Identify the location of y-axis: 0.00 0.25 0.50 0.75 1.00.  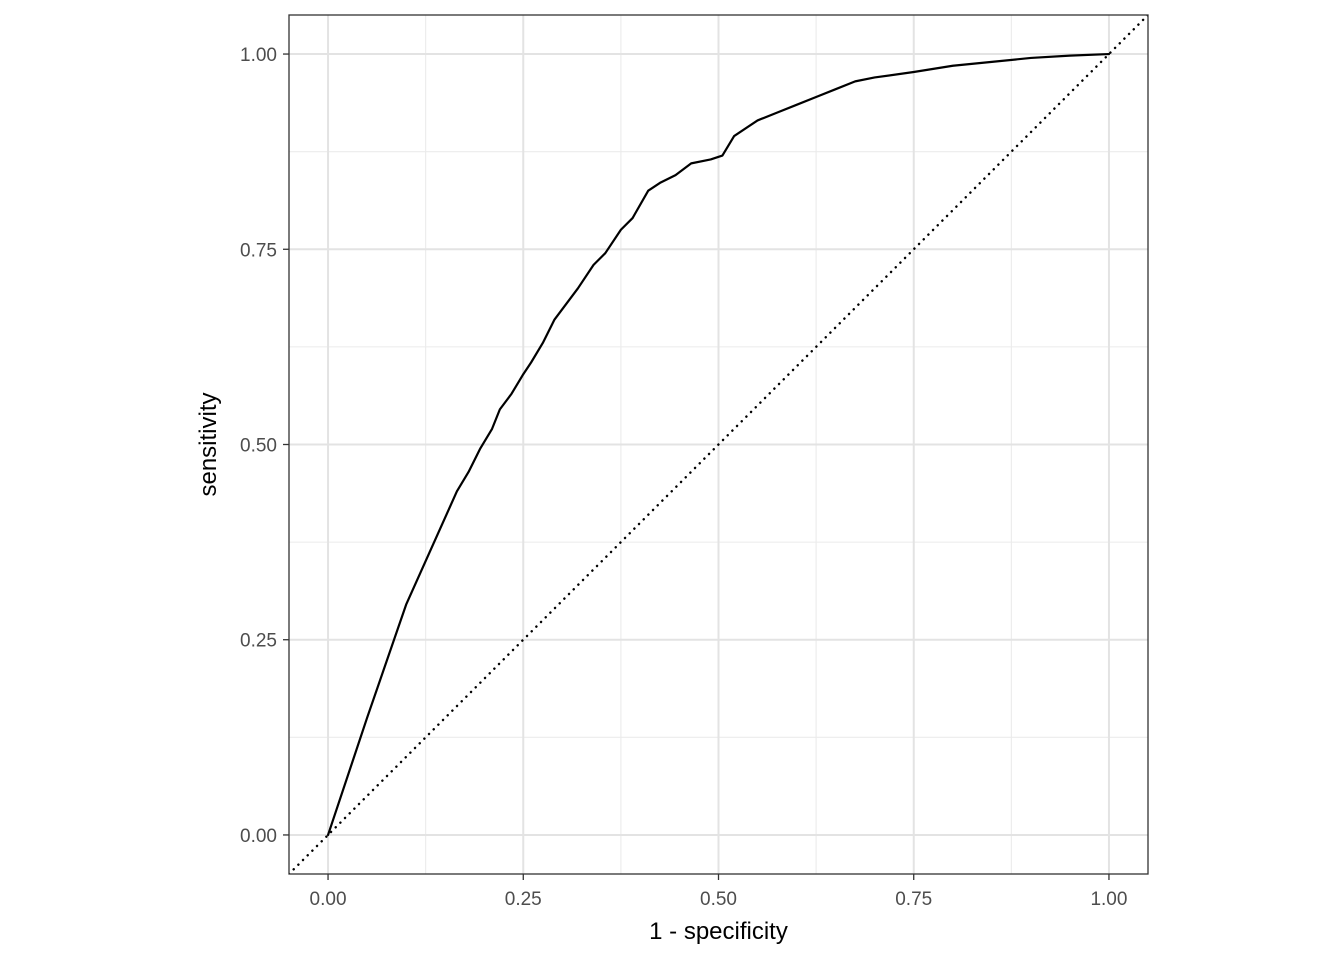
(264, 446).